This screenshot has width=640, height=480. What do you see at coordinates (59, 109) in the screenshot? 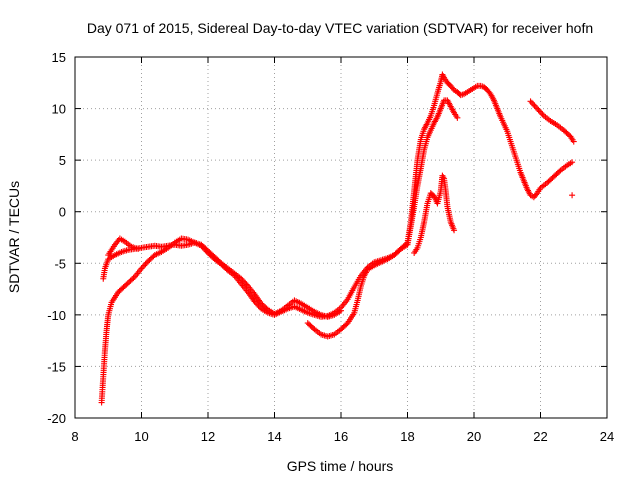
I see `y-tick-label: 10` at bounding box center [59, 109].